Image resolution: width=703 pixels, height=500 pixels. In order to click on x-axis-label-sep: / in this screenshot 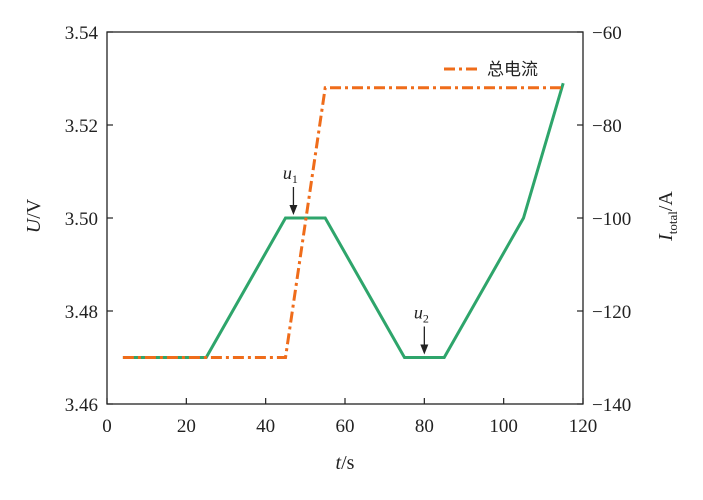, I will do `click(344, 463)`.